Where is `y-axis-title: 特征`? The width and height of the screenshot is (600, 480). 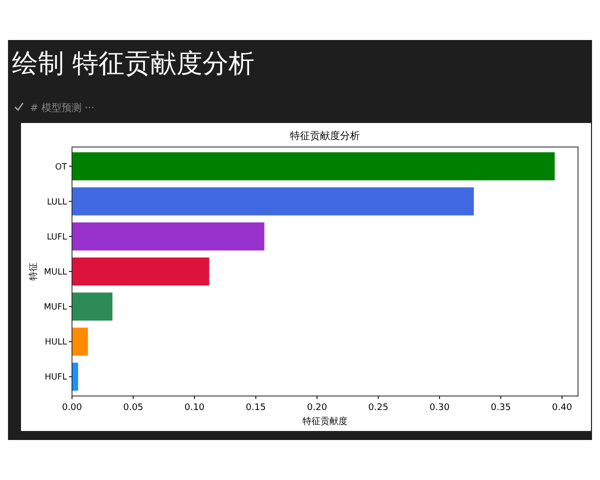 y-axis-title: 特征 is located at coordinates (33, 271).